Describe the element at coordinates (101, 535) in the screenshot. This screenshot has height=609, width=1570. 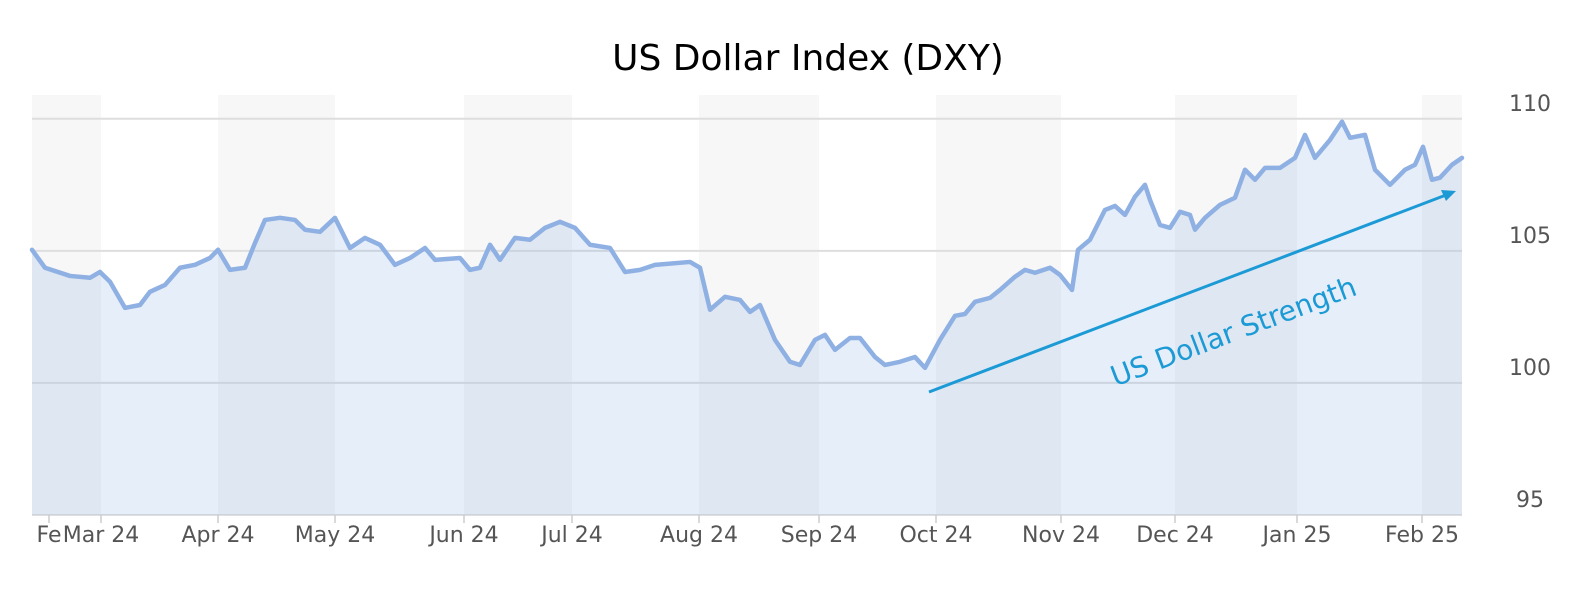
I see `x-tick-label: Mar 24` at that location.